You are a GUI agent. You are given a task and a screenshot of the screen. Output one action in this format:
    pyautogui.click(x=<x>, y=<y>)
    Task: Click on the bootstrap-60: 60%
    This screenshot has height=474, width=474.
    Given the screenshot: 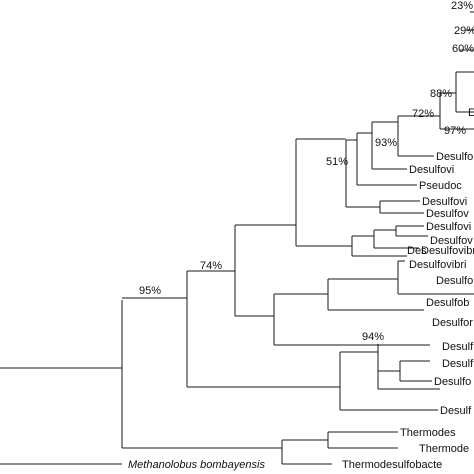 What is the action you would take?
    pyautogui.click(x=463, y=49)
    